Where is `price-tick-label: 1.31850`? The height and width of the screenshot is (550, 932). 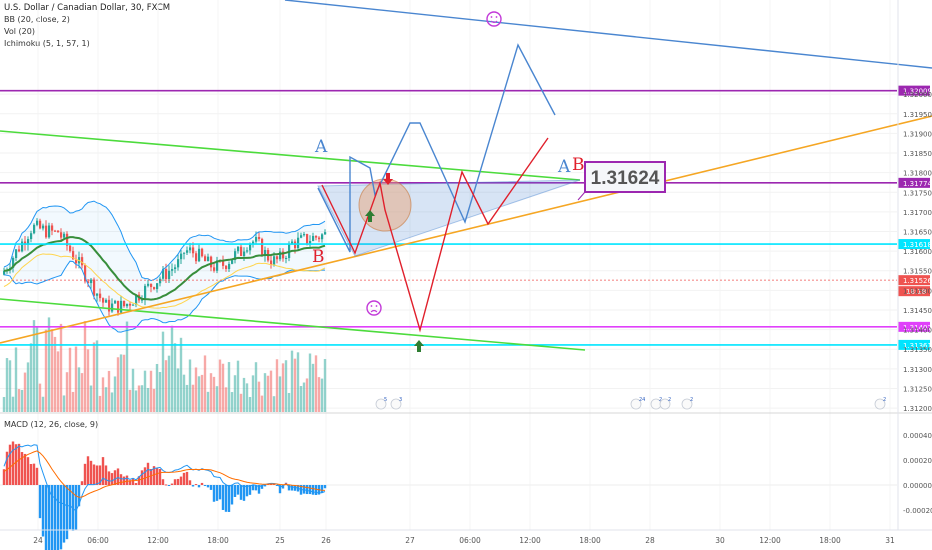 price-tick-label: 1.31850 is located at coordinates (917, 154).